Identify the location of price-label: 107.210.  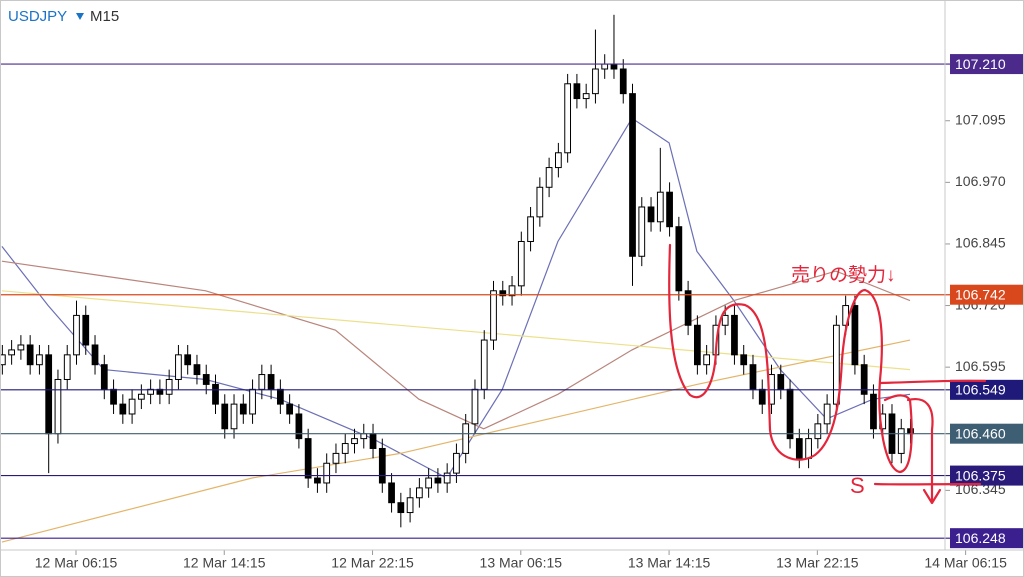
(980, 64).